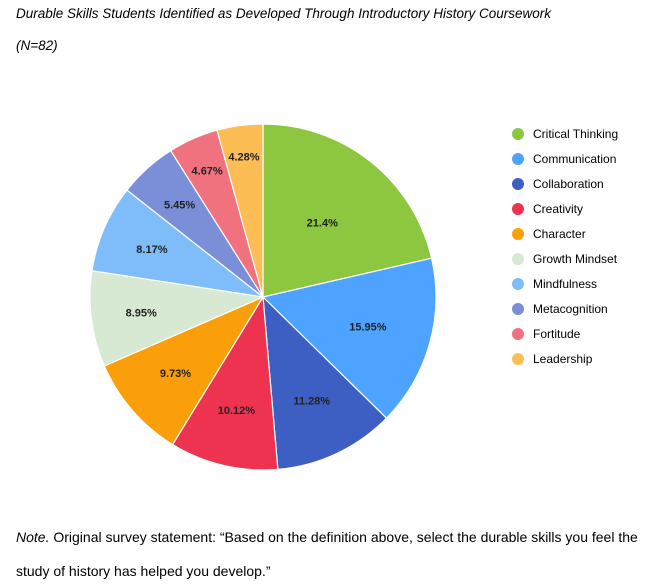  I want to click on legend-item-growth-mindset: Growth Mindset, so click(565, 258).